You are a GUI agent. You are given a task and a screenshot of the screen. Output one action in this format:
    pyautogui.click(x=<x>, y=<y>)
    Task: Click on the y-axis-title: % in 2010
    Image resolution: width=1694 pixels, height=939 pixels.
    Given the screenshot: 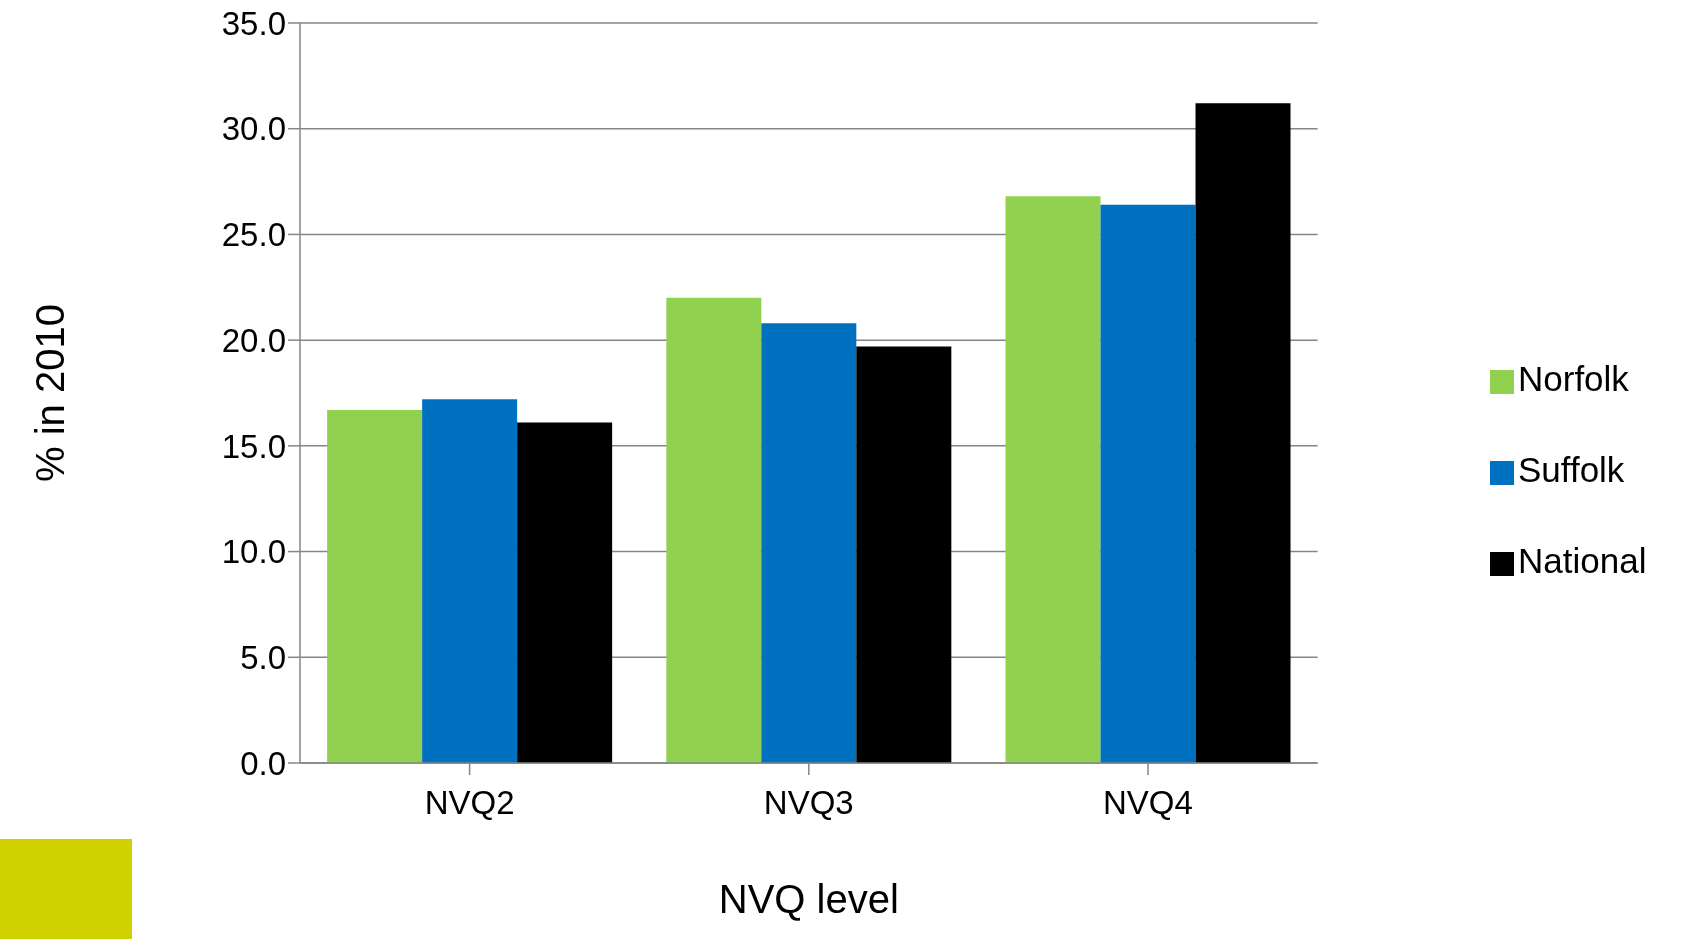 What is the action you would take?
    pyautogui.click(x=50, y=393)
    